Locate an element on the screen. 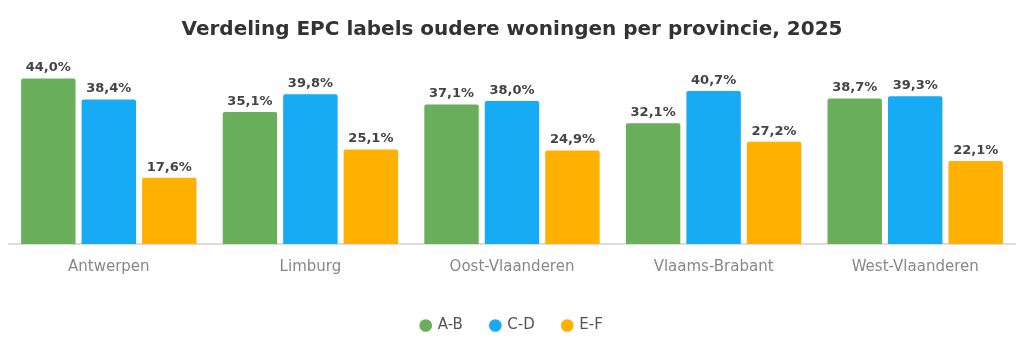 Image resolution: width=1024 pixels, height=351 pixels. data-label: 40,7% is located at coordinates (714, 79).